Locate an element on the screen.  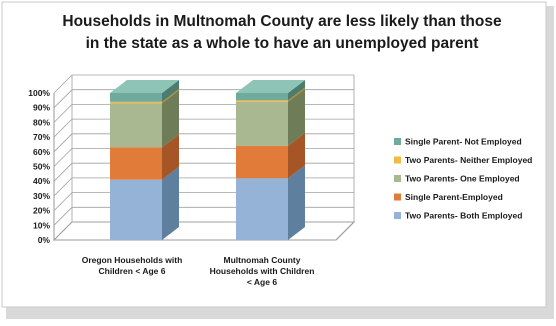
x-category-label: Oregon Households with is located at coordinates (132, 260).